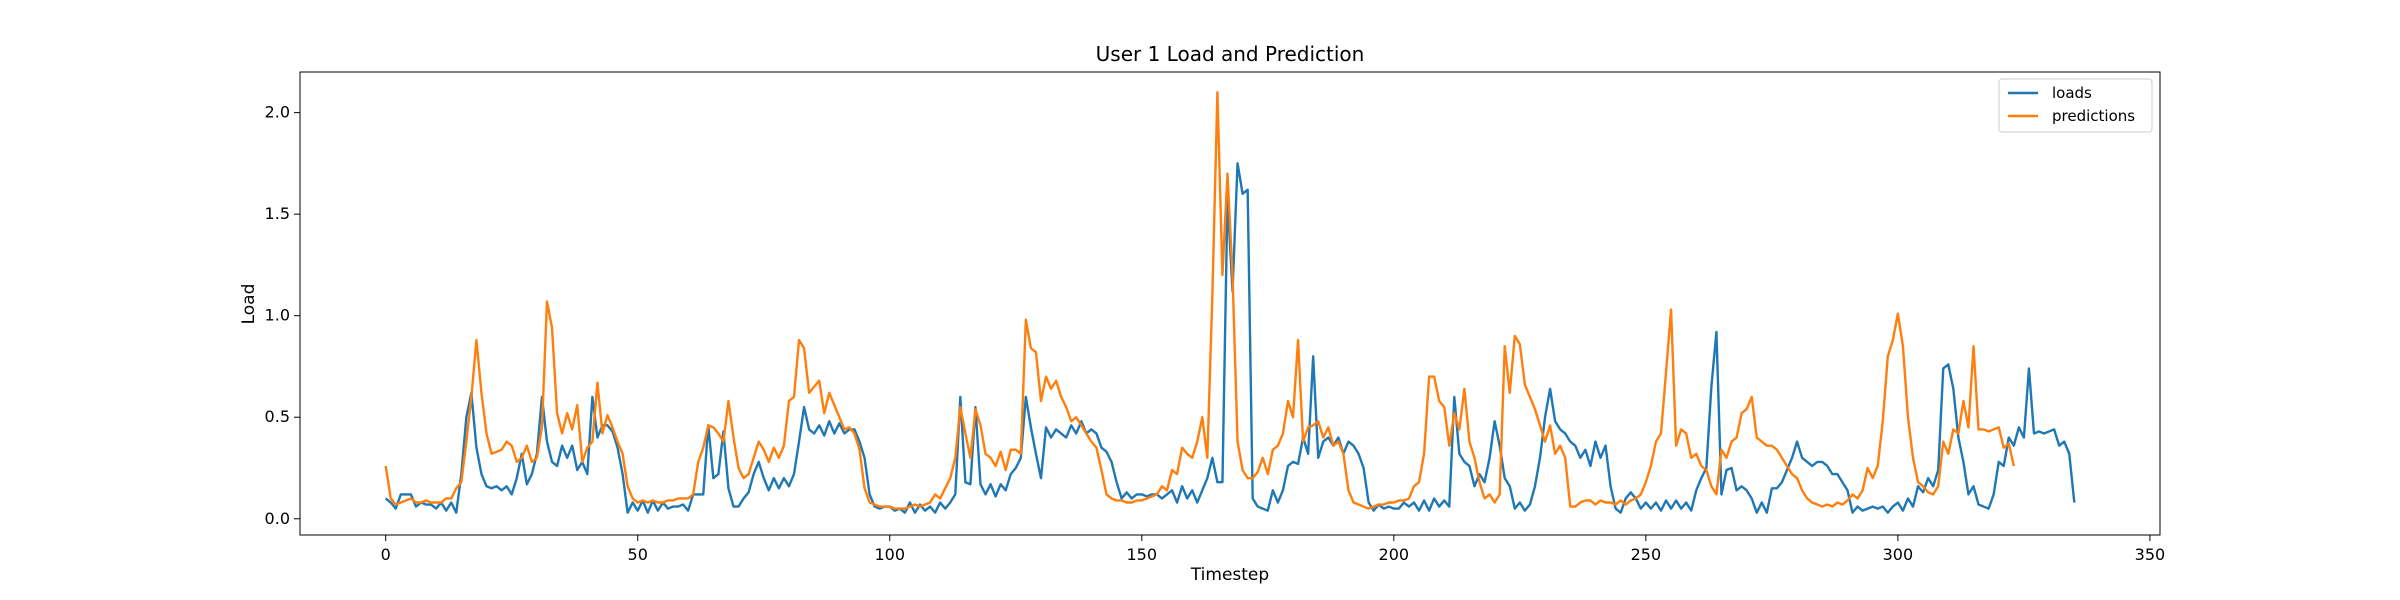 The width and height of the screenshot is (2400, 600). I want to click on x-tick-label: 350, so click(2150, 554).